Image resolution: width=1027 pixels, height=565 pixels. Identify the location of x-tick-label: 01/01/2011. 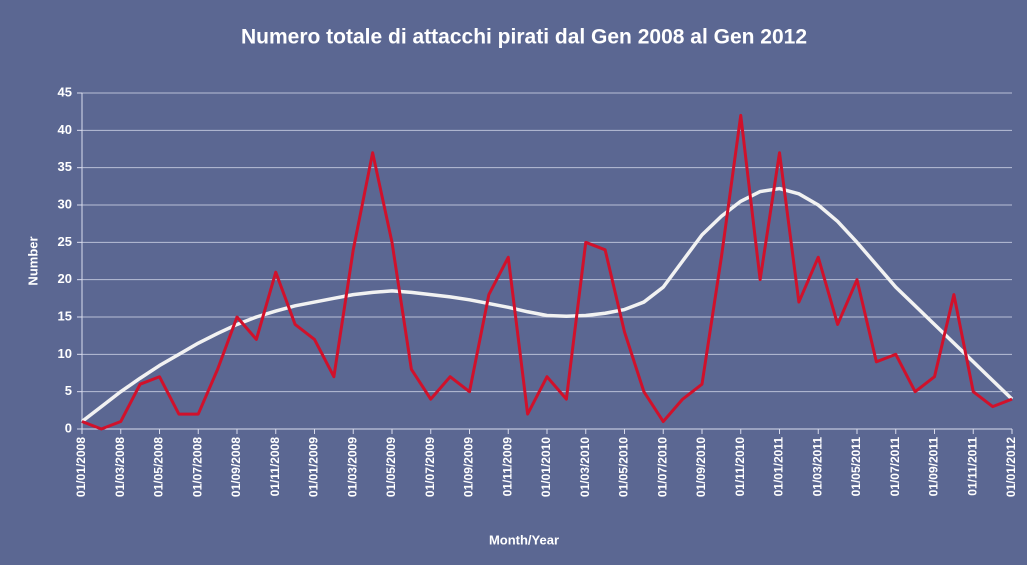
(779, 467).